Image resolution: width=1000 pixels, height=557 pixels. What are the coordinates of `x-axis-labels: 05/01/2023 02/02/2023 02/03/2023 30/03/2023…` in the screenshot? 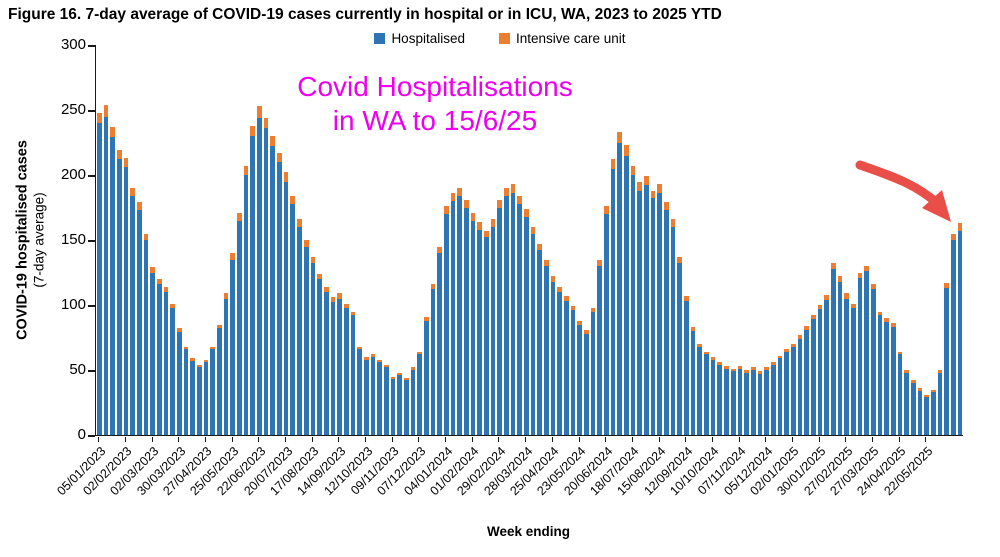 It's located at (508, 477).